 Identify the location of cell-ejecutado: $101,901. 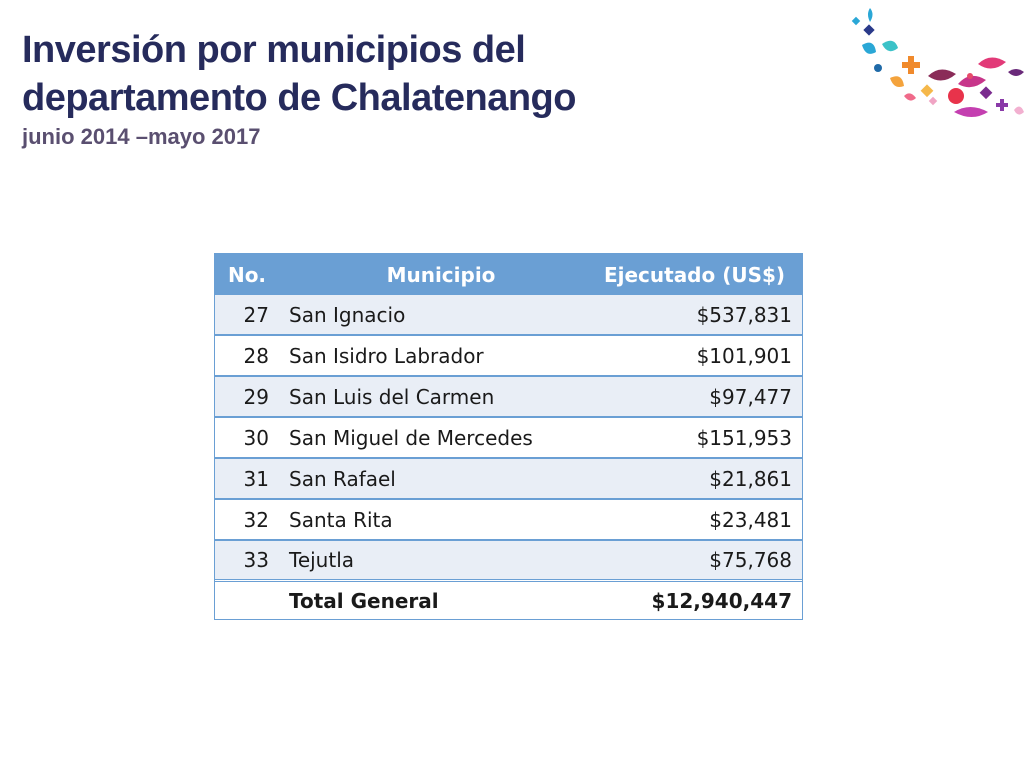
(744, 355).